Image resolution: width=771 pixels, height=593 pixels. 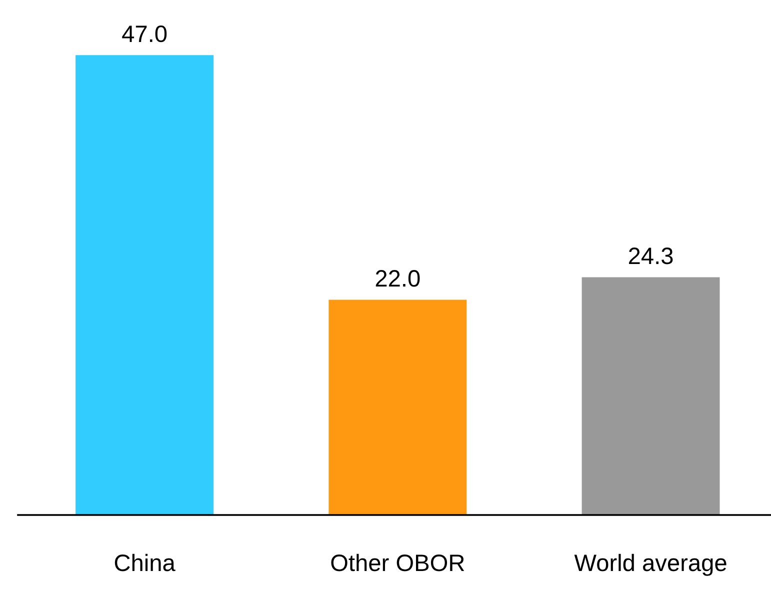 What do you see at coordinates (650, 565) in the screenshot?
I see `x-tick-label: World average` at bounding box center [650, 565].